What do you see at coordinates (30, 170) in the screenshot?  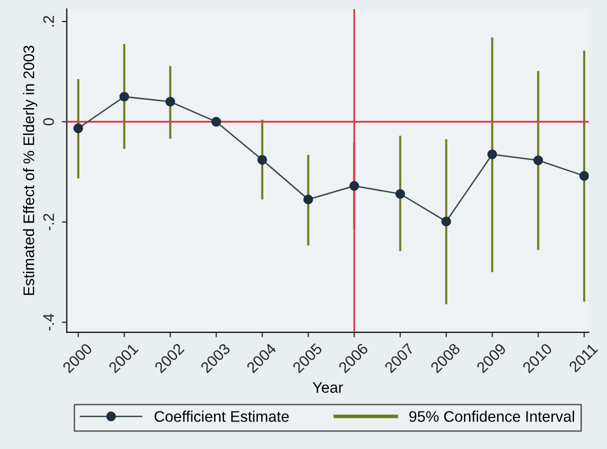 I see `y-axis-title: Estimated Effect of % Elderly in 2003` at bounding box center [30, 170].